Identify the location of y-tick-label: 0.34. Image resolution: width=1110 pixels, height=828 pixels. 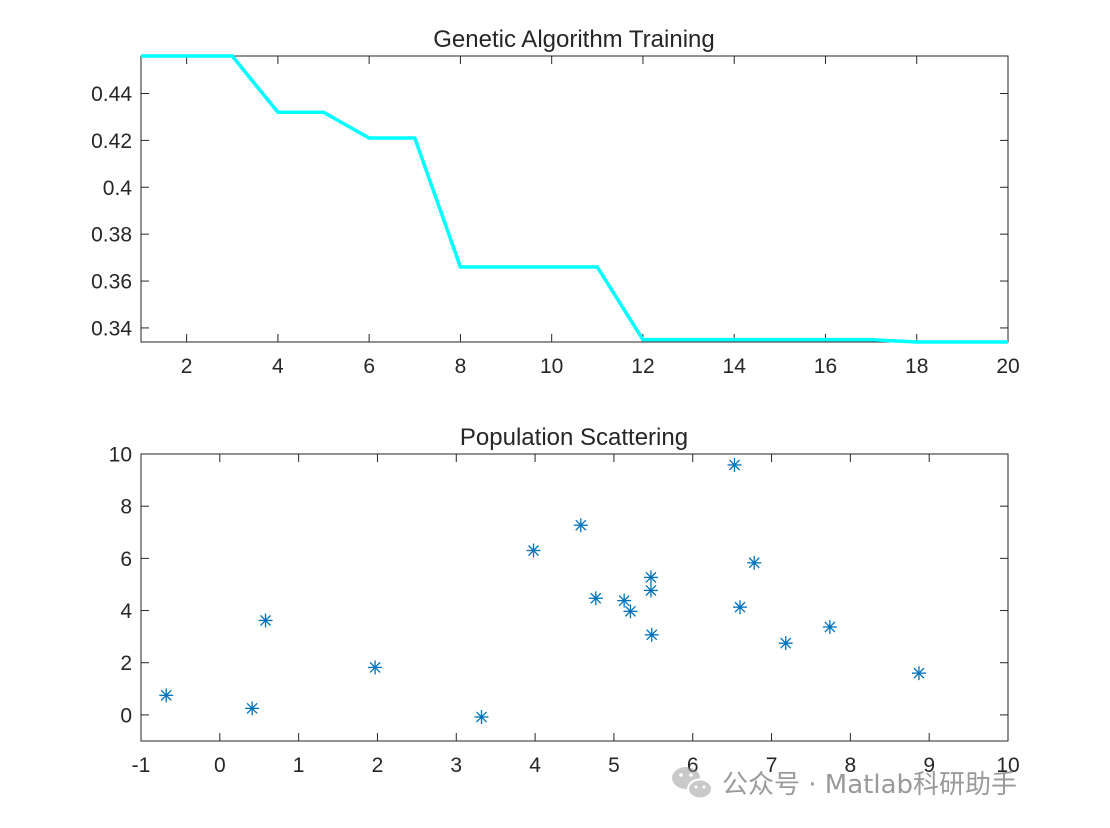
(111, 328).